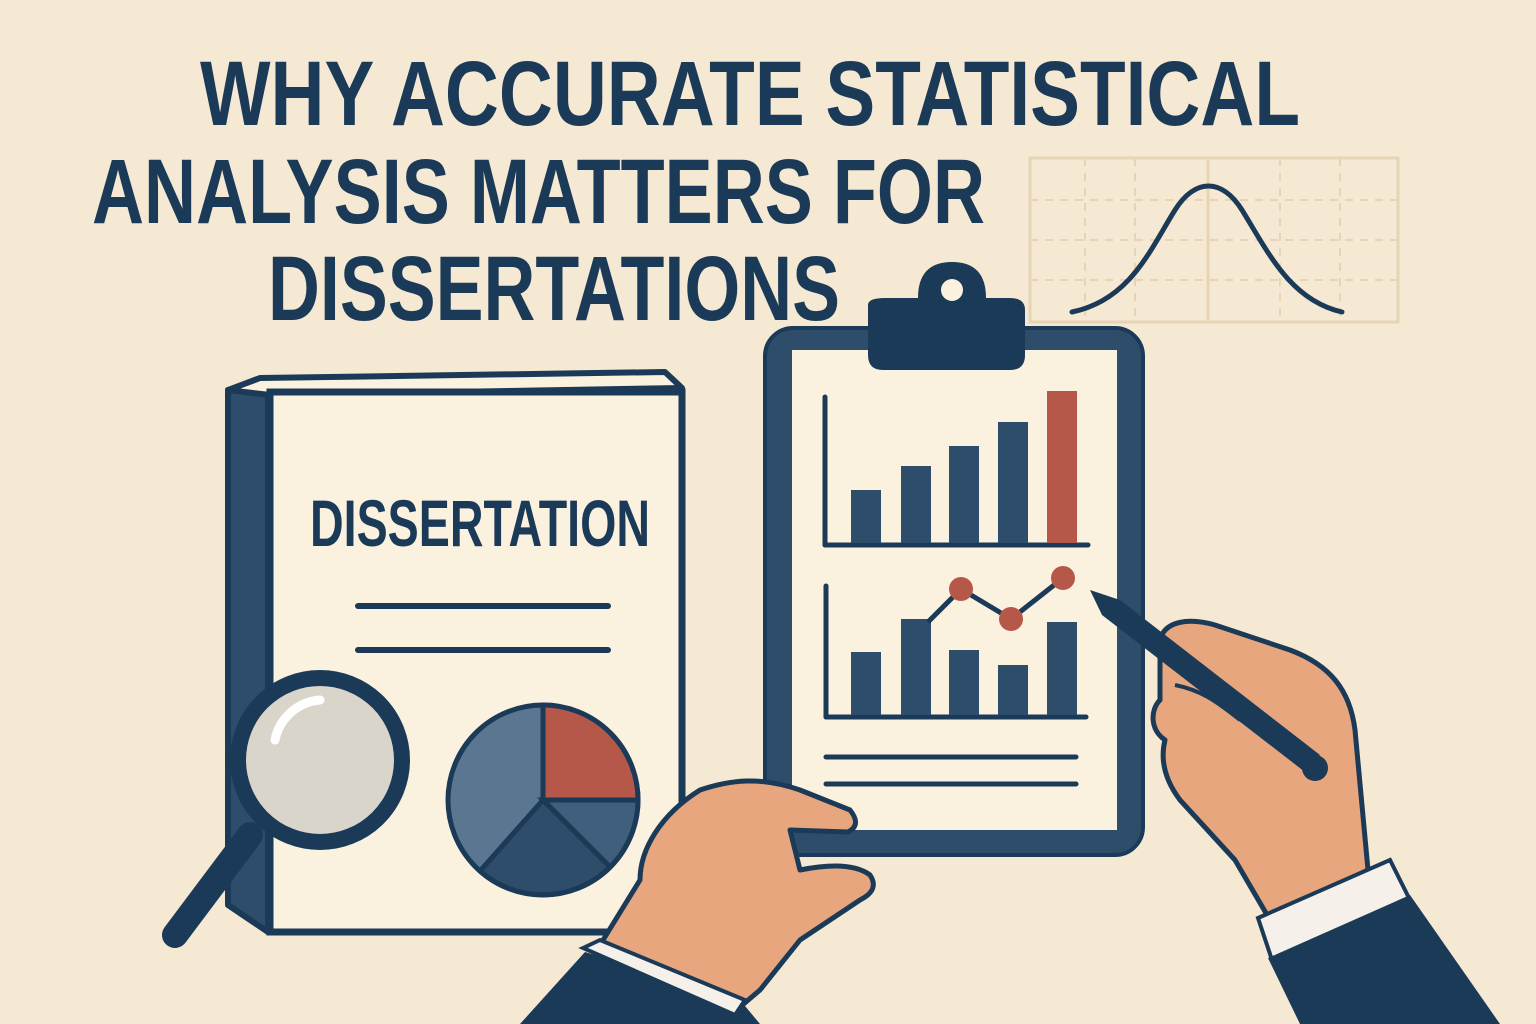 This screenshot has height=1024, width=1536. What do you see at coordinates (956, 643) in the screenshot?
I see `bar-line-chart-bottom` at bounding box center [956, 643].